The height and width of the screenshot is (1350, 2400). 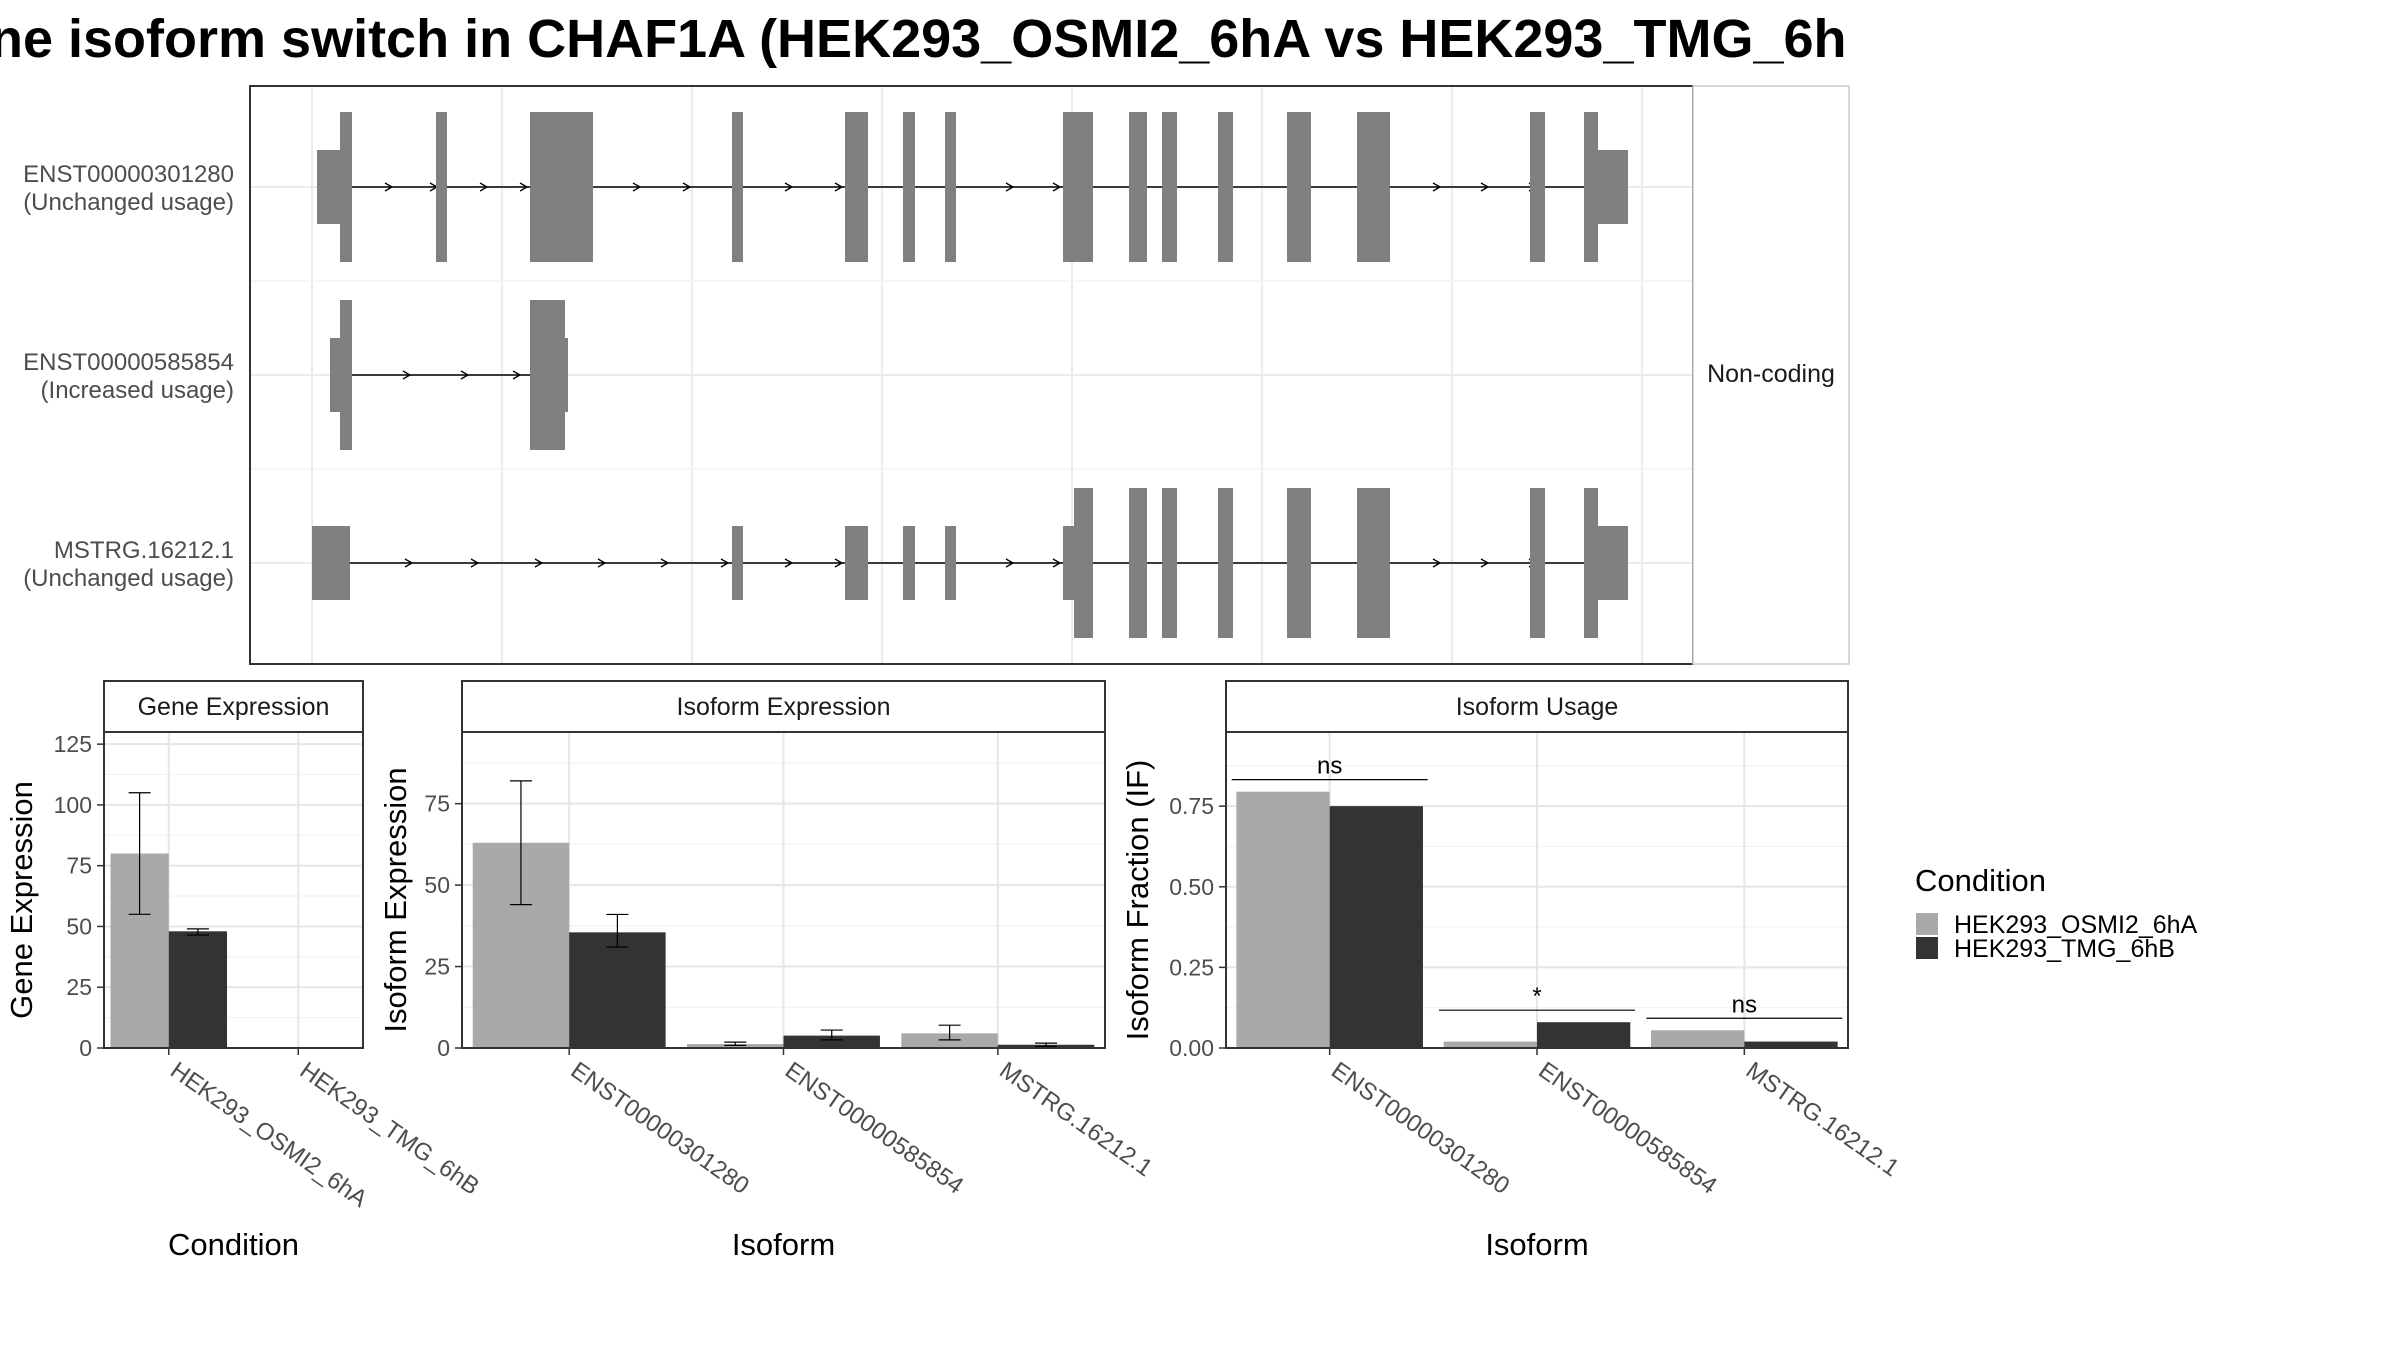 I want to click on legend-label: HEK293_OSMI2_6hA, so click(x=2076, y=925).